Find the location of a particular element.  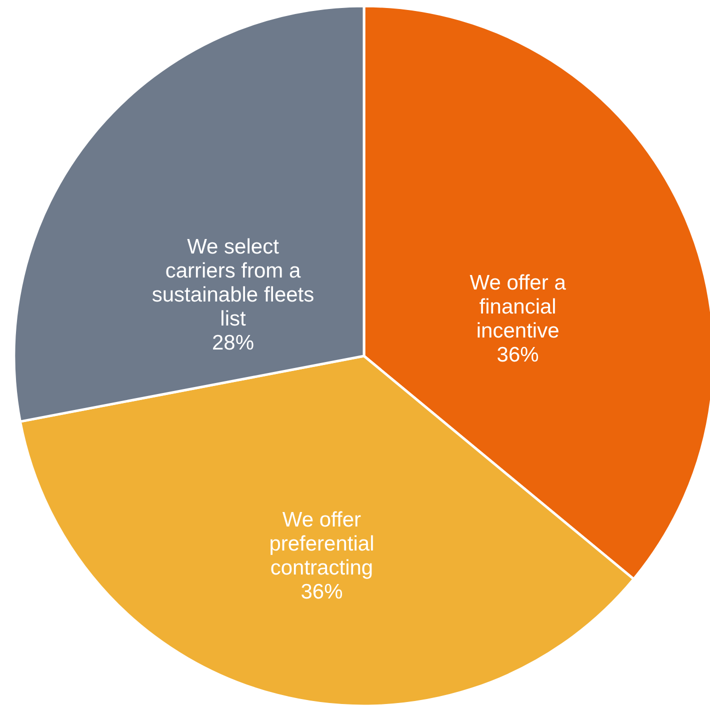

slice-label: We select carriers from a sustainable fleets list is located at coordinates (233, 283).